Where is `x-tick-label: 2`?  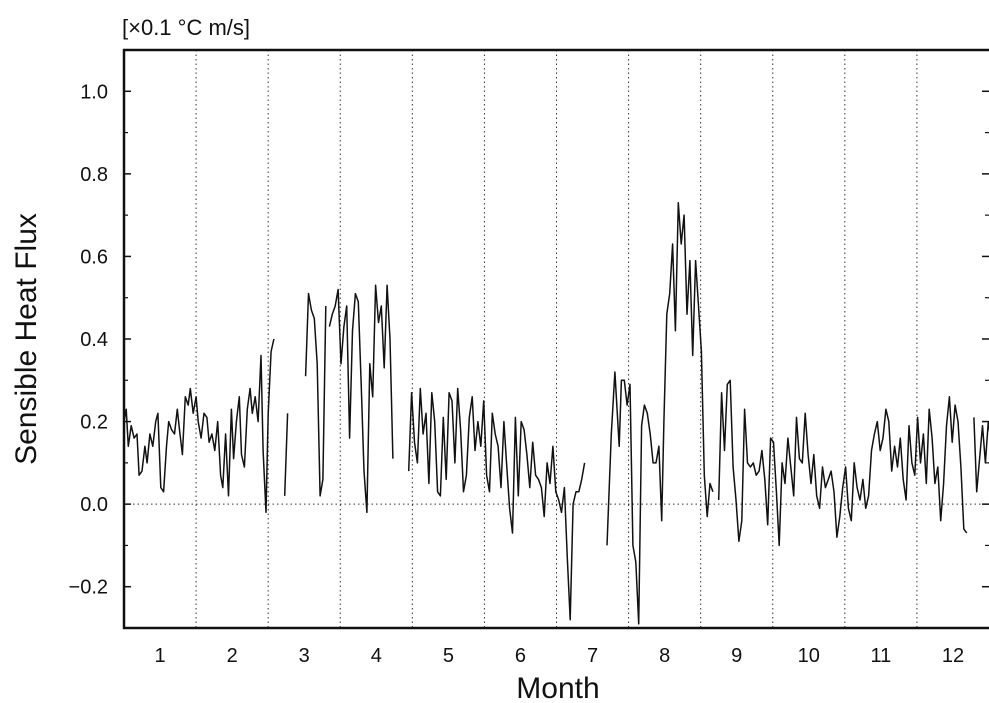 x-tick-label: 2 is located at coordinates (232, 656).